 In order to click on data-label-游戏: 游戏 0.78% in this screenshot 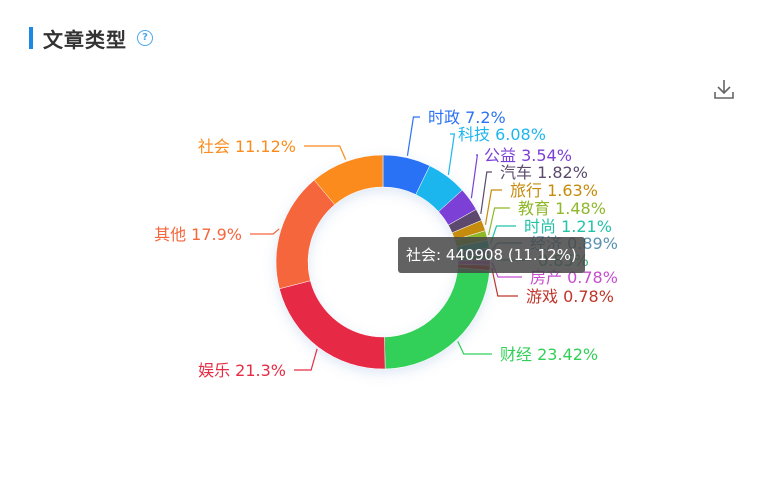, I will do `click(570, 296)`.